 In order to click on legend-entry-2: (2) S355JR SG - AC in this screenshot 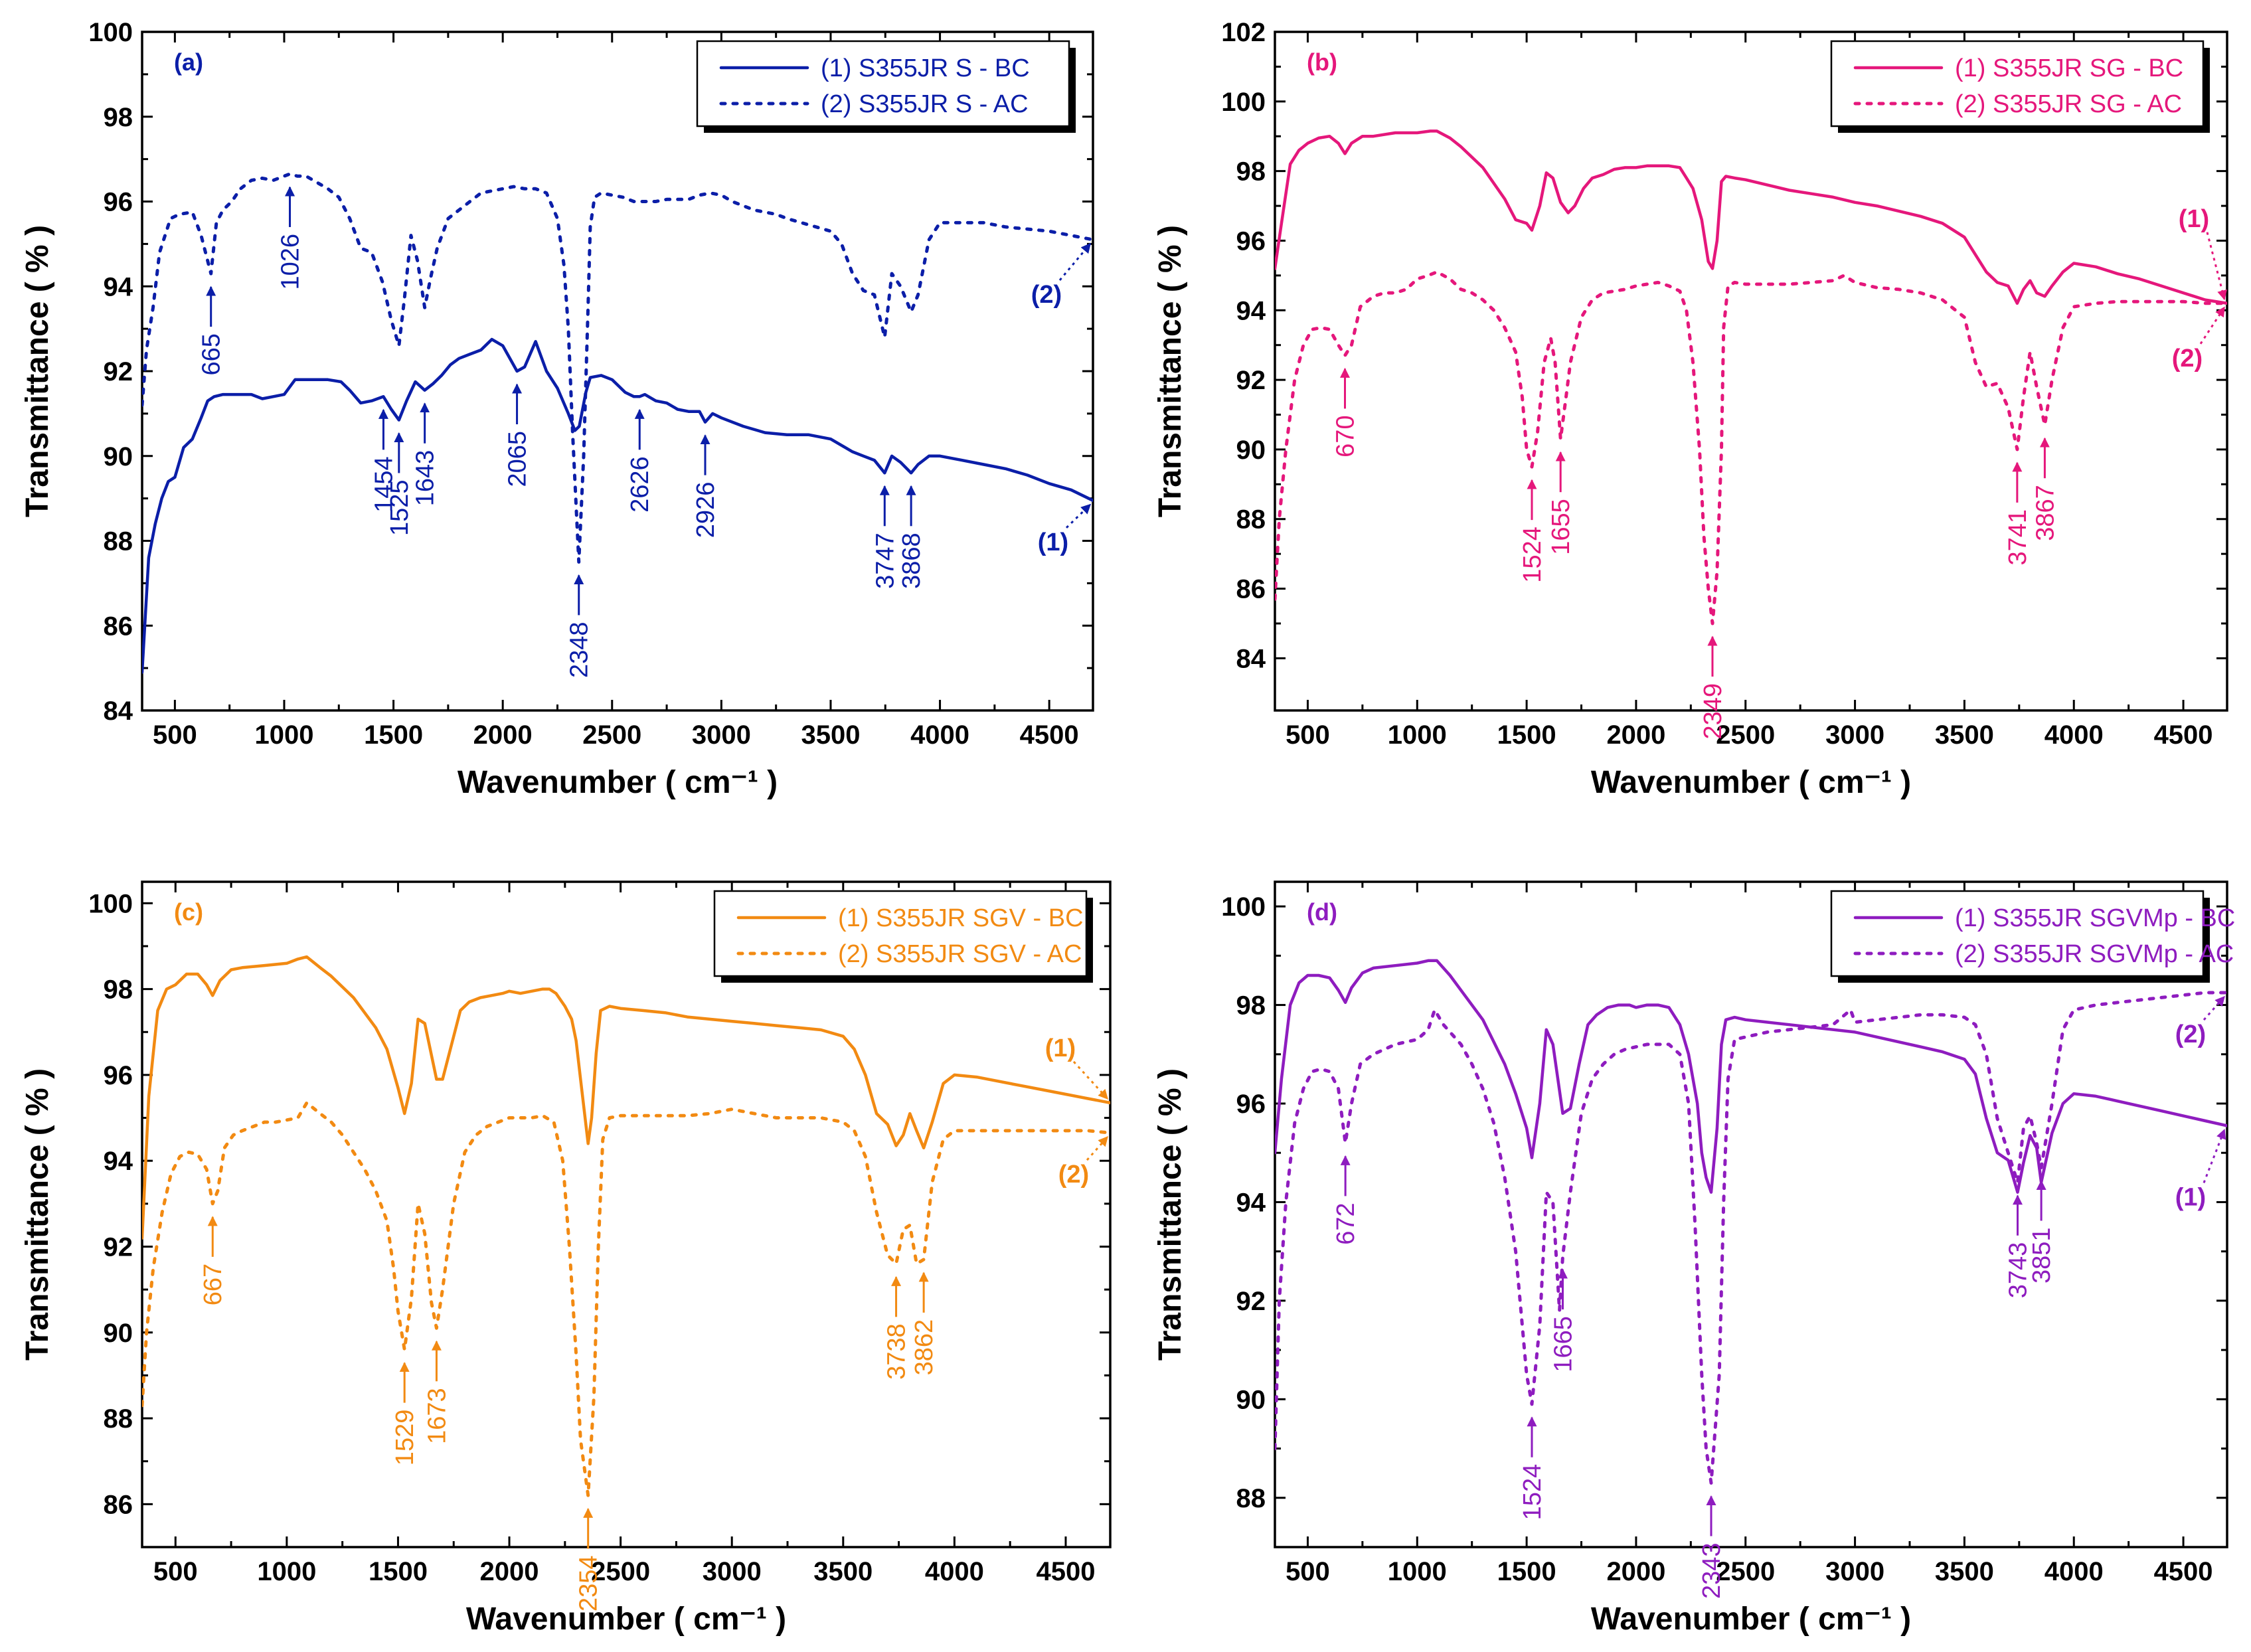, I will do `click(2068, 104)`.